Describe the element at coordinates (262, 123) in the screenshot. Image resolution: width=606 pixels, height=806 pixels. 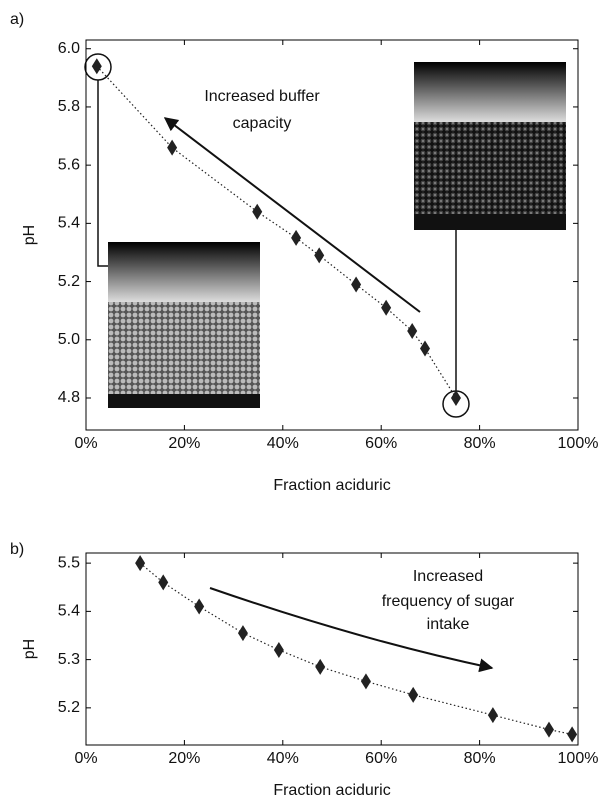
I see `annotation: capacity` at that location.